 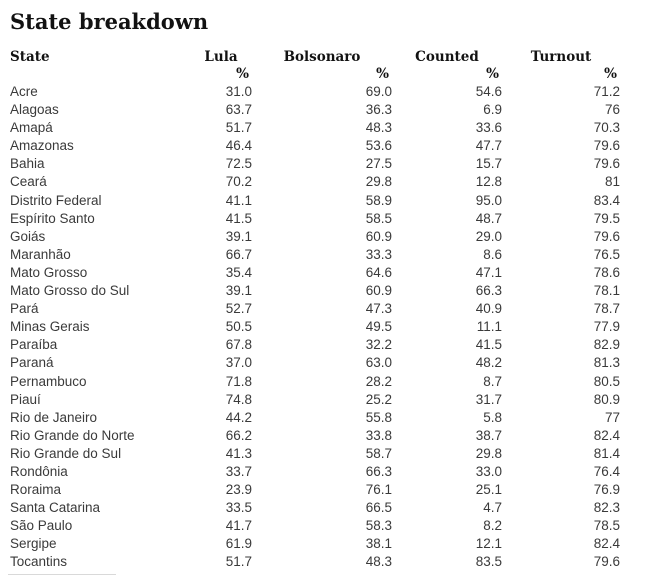 What do you see at coordinates (72, 435) in the screenshot?
I see `state-name: Rio Grande do Norte` at bounding box center [72, 435].